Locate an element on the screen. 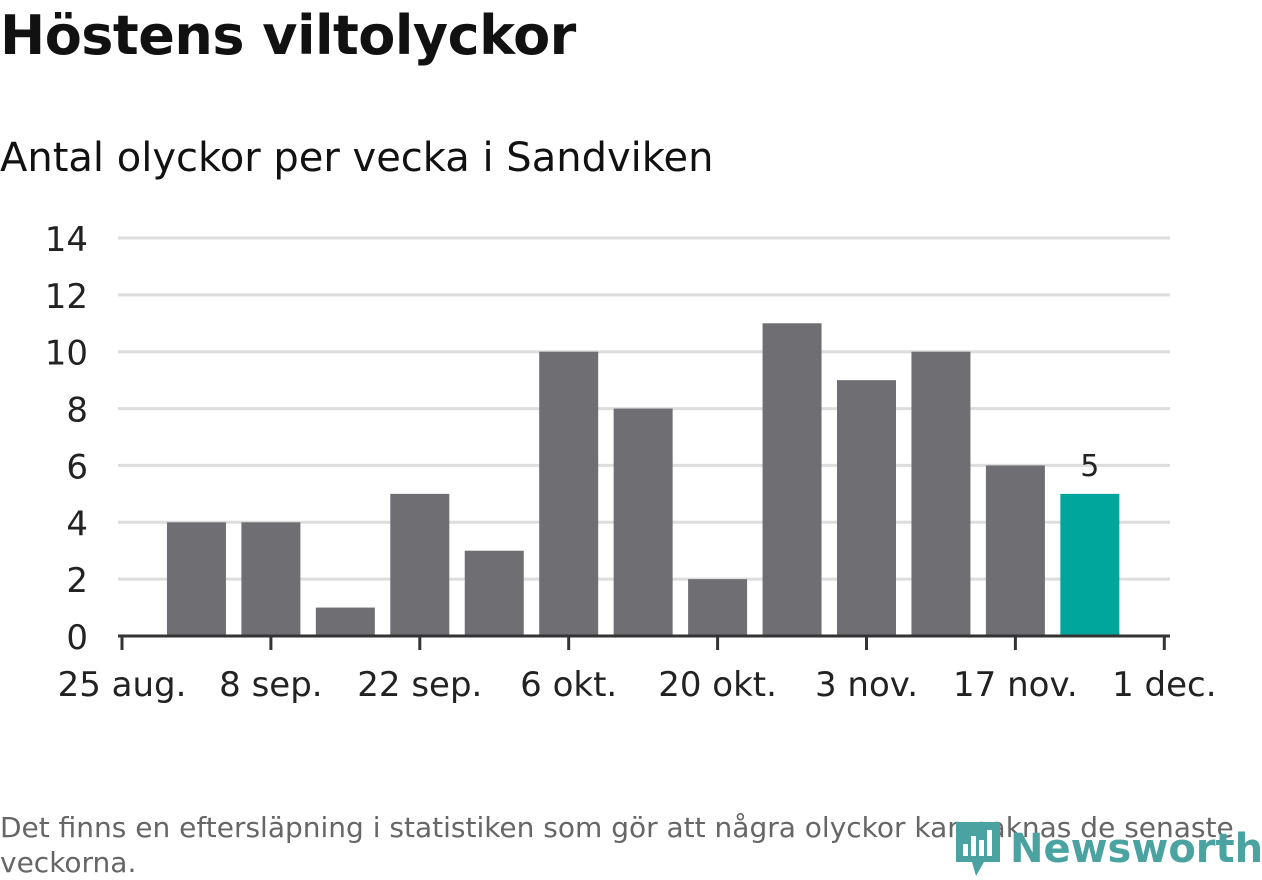  x-tick-label: 20 okt. is located at coordinates (717, 685).